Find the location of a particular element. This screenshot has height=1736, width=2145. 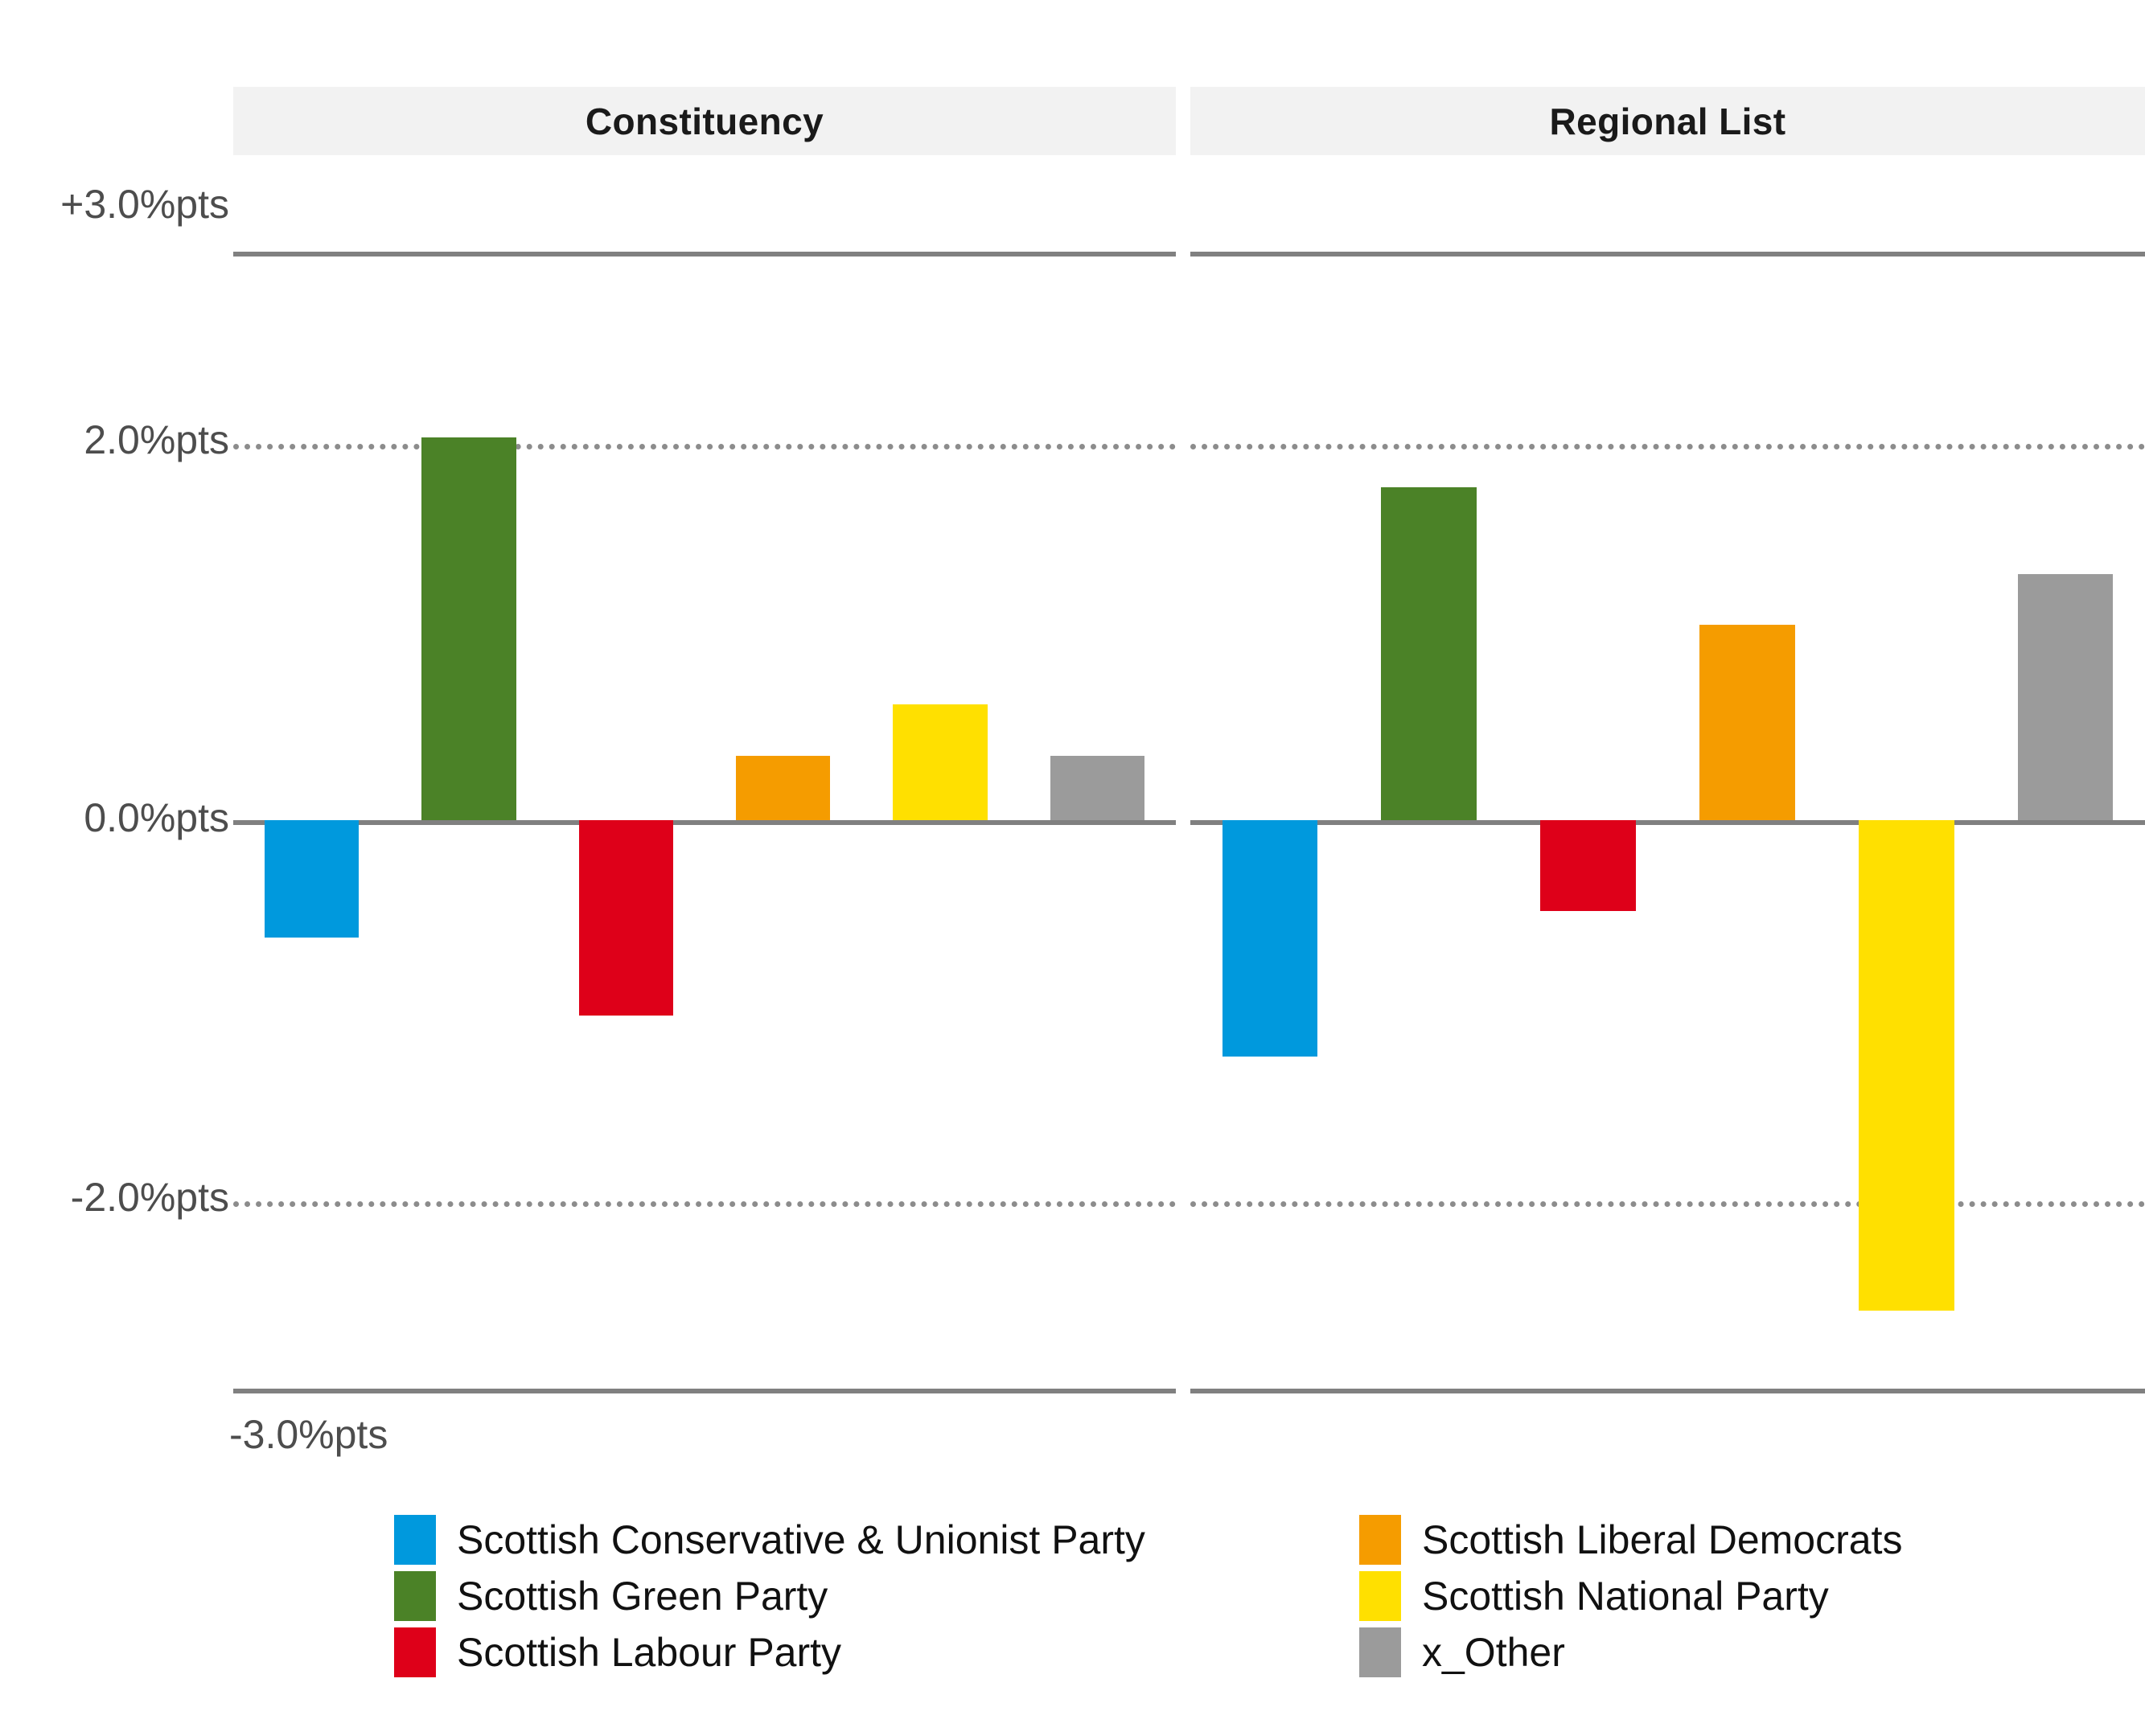

bar-regional-list-x-other is located at coordinates (2065, 696).